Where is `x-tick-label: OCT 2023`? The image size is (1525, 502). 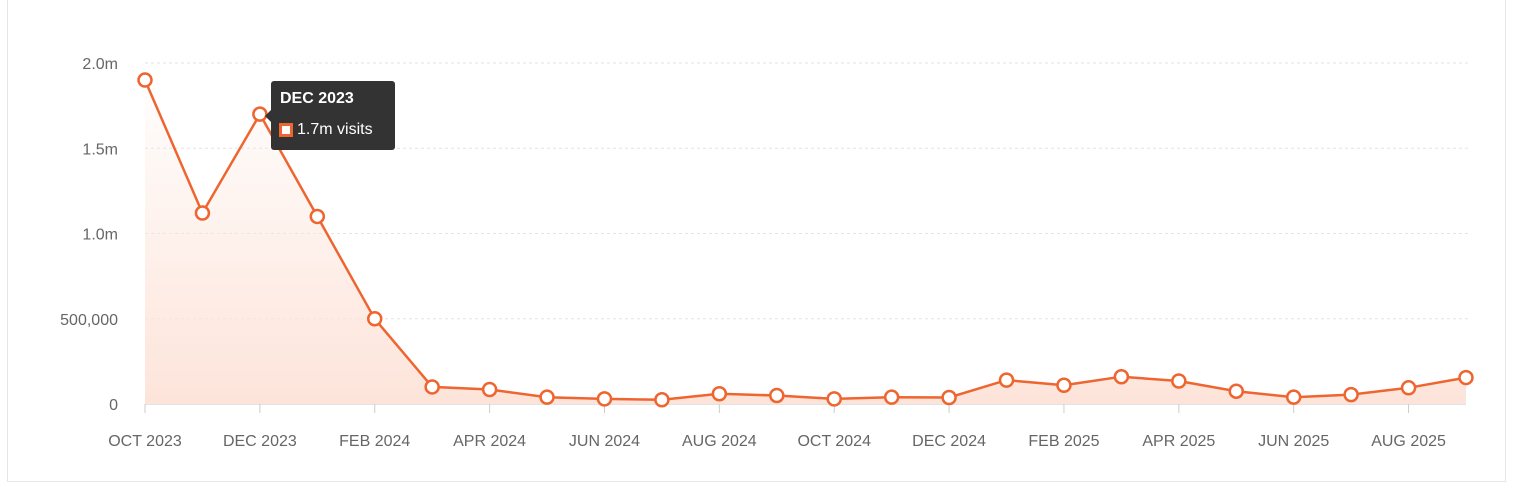 x-tick-label: OCT 2023 is located at coordinates (145, 441).